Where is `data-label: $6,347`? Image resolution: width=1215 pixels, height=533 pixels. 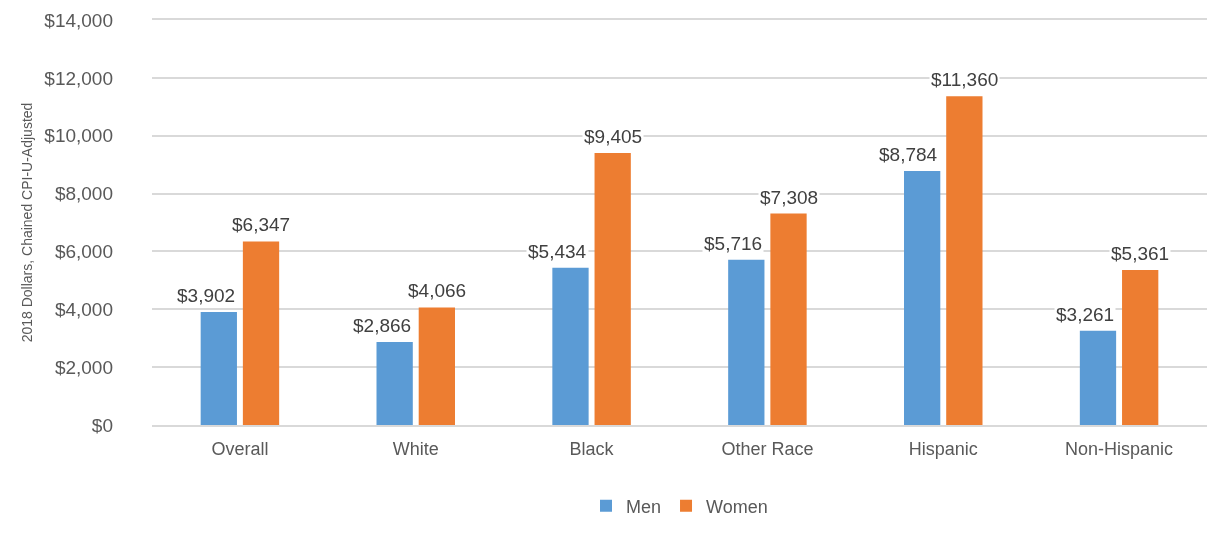
data-label: $6,347 is located at coordinates (261, 224).